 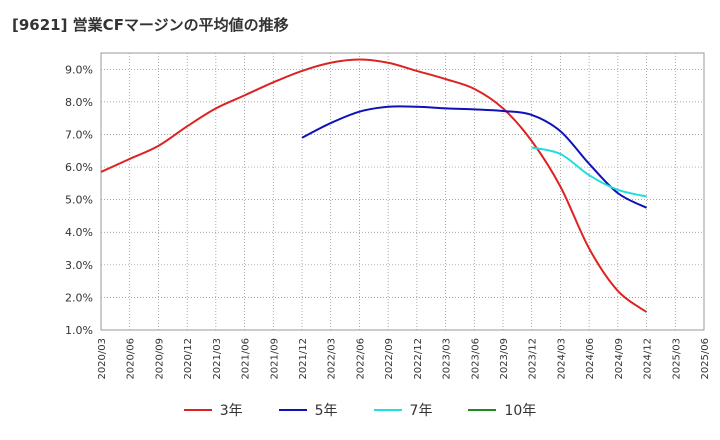 What do you see at coordinates (475, 359) in the screenshot?
I see `x-tick-label: 2023/06` at bounding box center [475, 359].